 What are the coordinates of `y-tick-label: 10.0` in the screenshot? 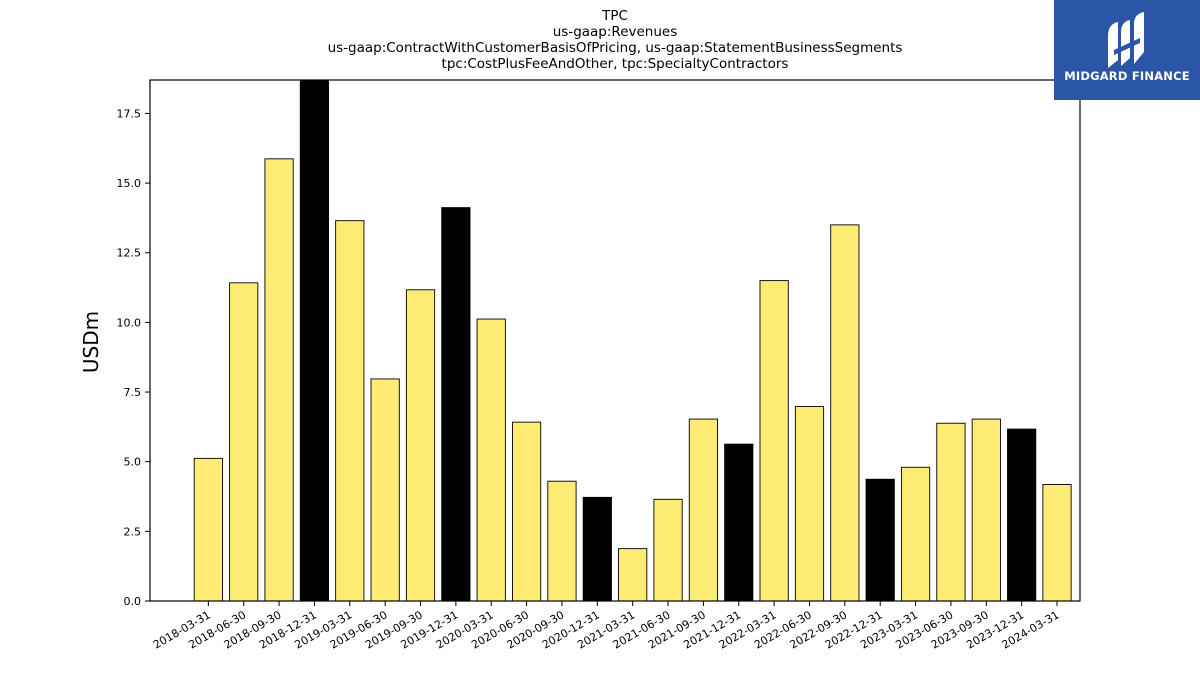 It's located at (129, 322).